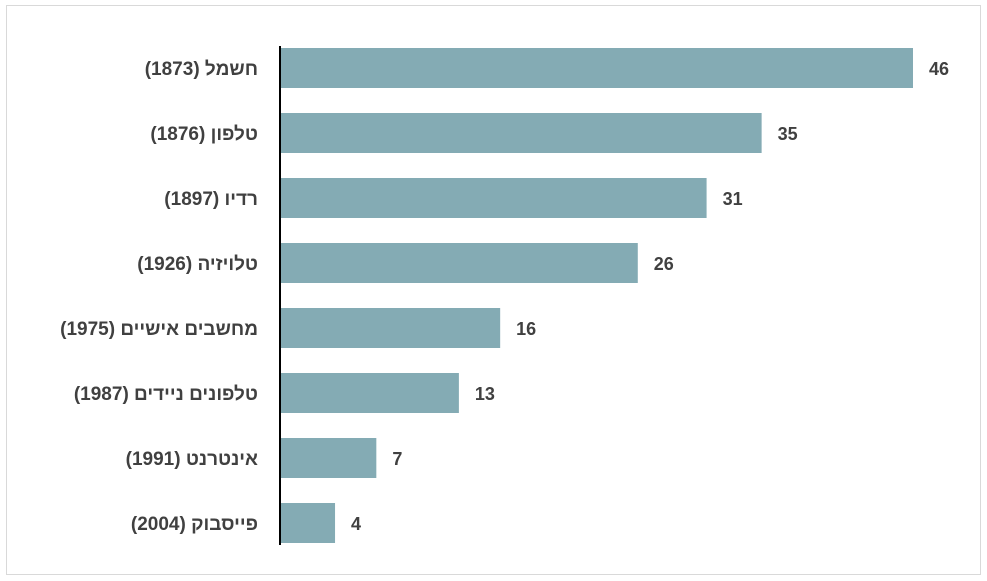 The height and width of the screenshot is (581, 987). I want to click on category-label-4: טלויזיה (1926), so click(197, 264).